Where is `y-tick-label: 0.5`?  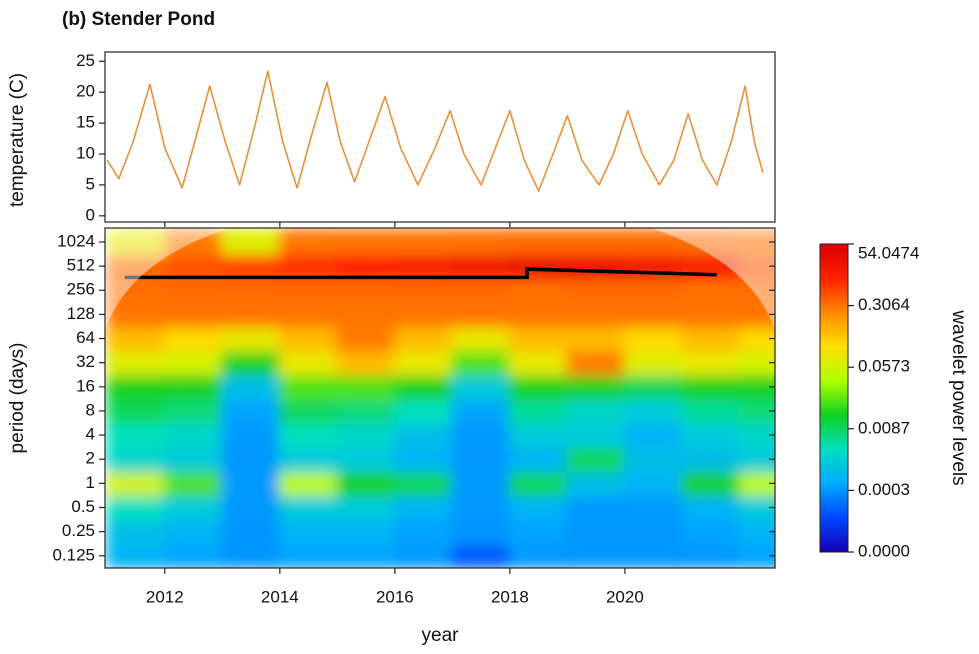
y-tick-label: 0.5 is located at coordinates (83, 506).